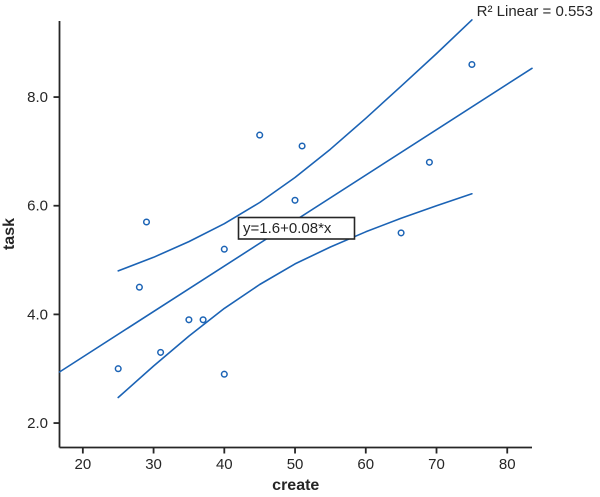  What do you see at coordinates (153, 464) in the screenshot?
I see `x-tick-label: 30` at bounding box center [153, 464].